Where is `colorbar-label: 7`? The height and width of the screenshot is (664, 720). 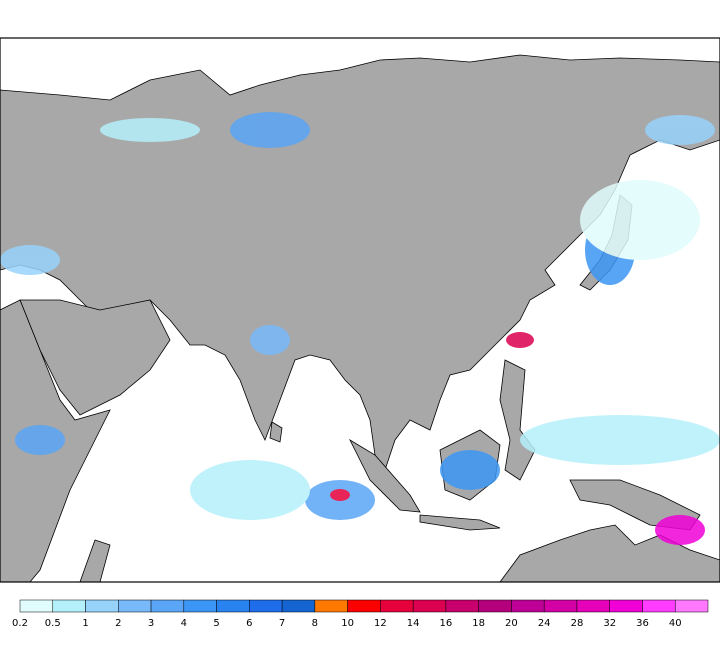 colorbar-label: 7 is located at coordinates (282, 623).